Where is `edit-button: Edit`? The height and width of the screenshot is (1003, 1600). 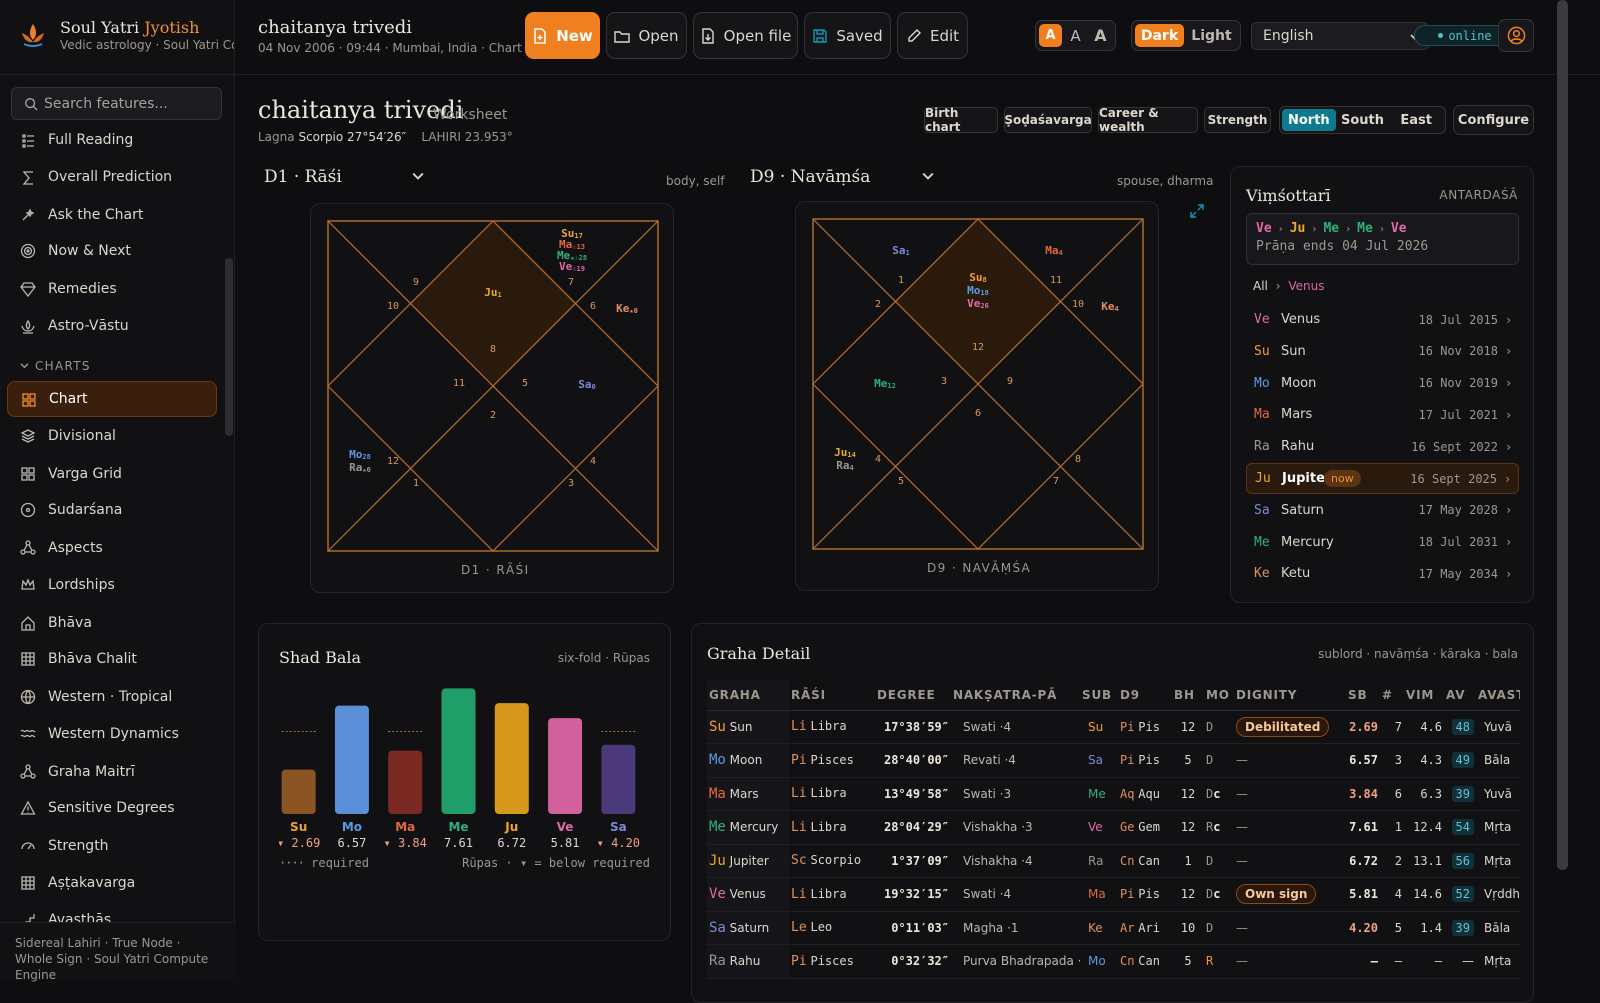 edit-button: Edit is located at coordinates (932, 35).